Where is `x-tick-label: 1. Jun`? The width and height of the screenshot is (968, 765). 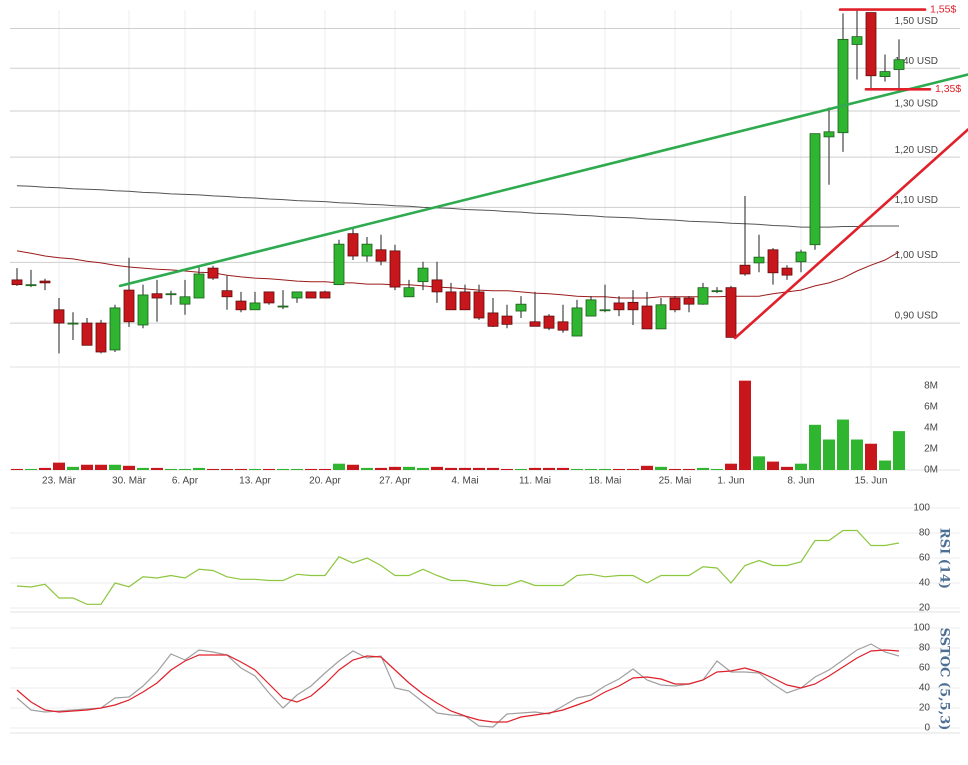 x-tick-label: 1. Jun is located at coordinates (730, 481).